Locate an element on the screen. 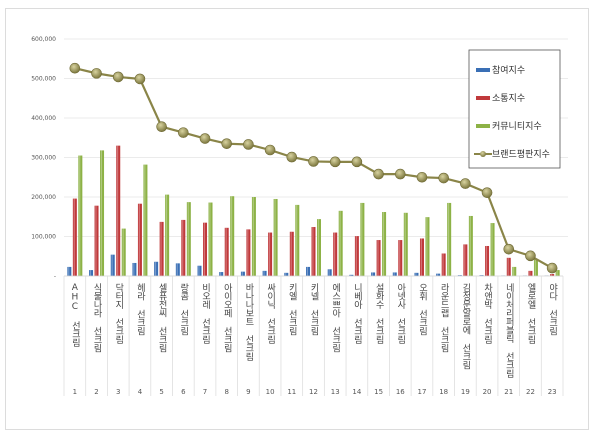 This screenshot has width=600, height=438. legend-label-1: 소통지수 is located at coordinates (508, 98).